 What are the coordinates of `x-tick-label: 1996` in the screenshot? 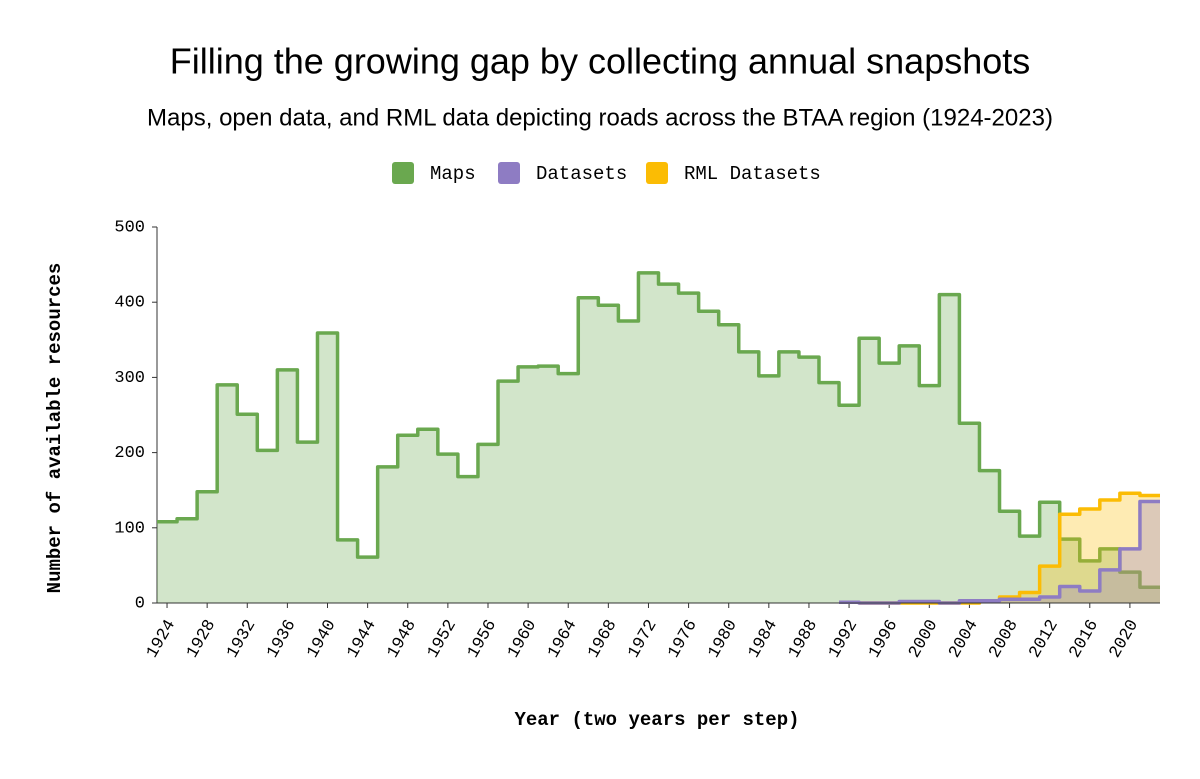 It's located at (883, 639).